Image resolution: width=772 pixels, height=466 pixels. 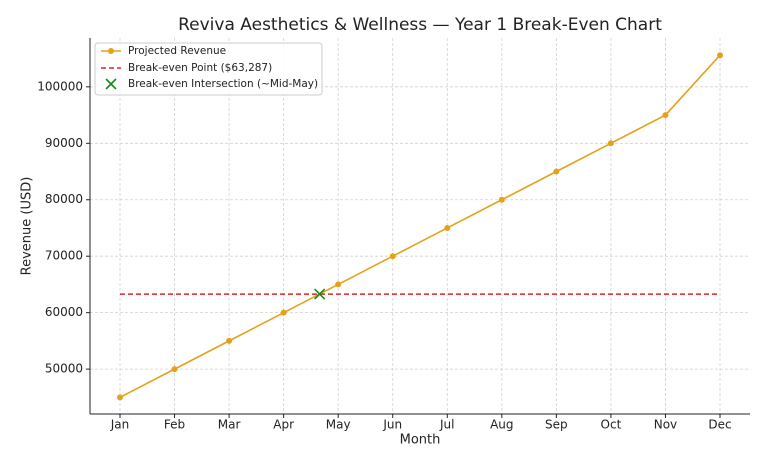 I want to click on x-tick-label: Nov, so click(x=665, y=425).